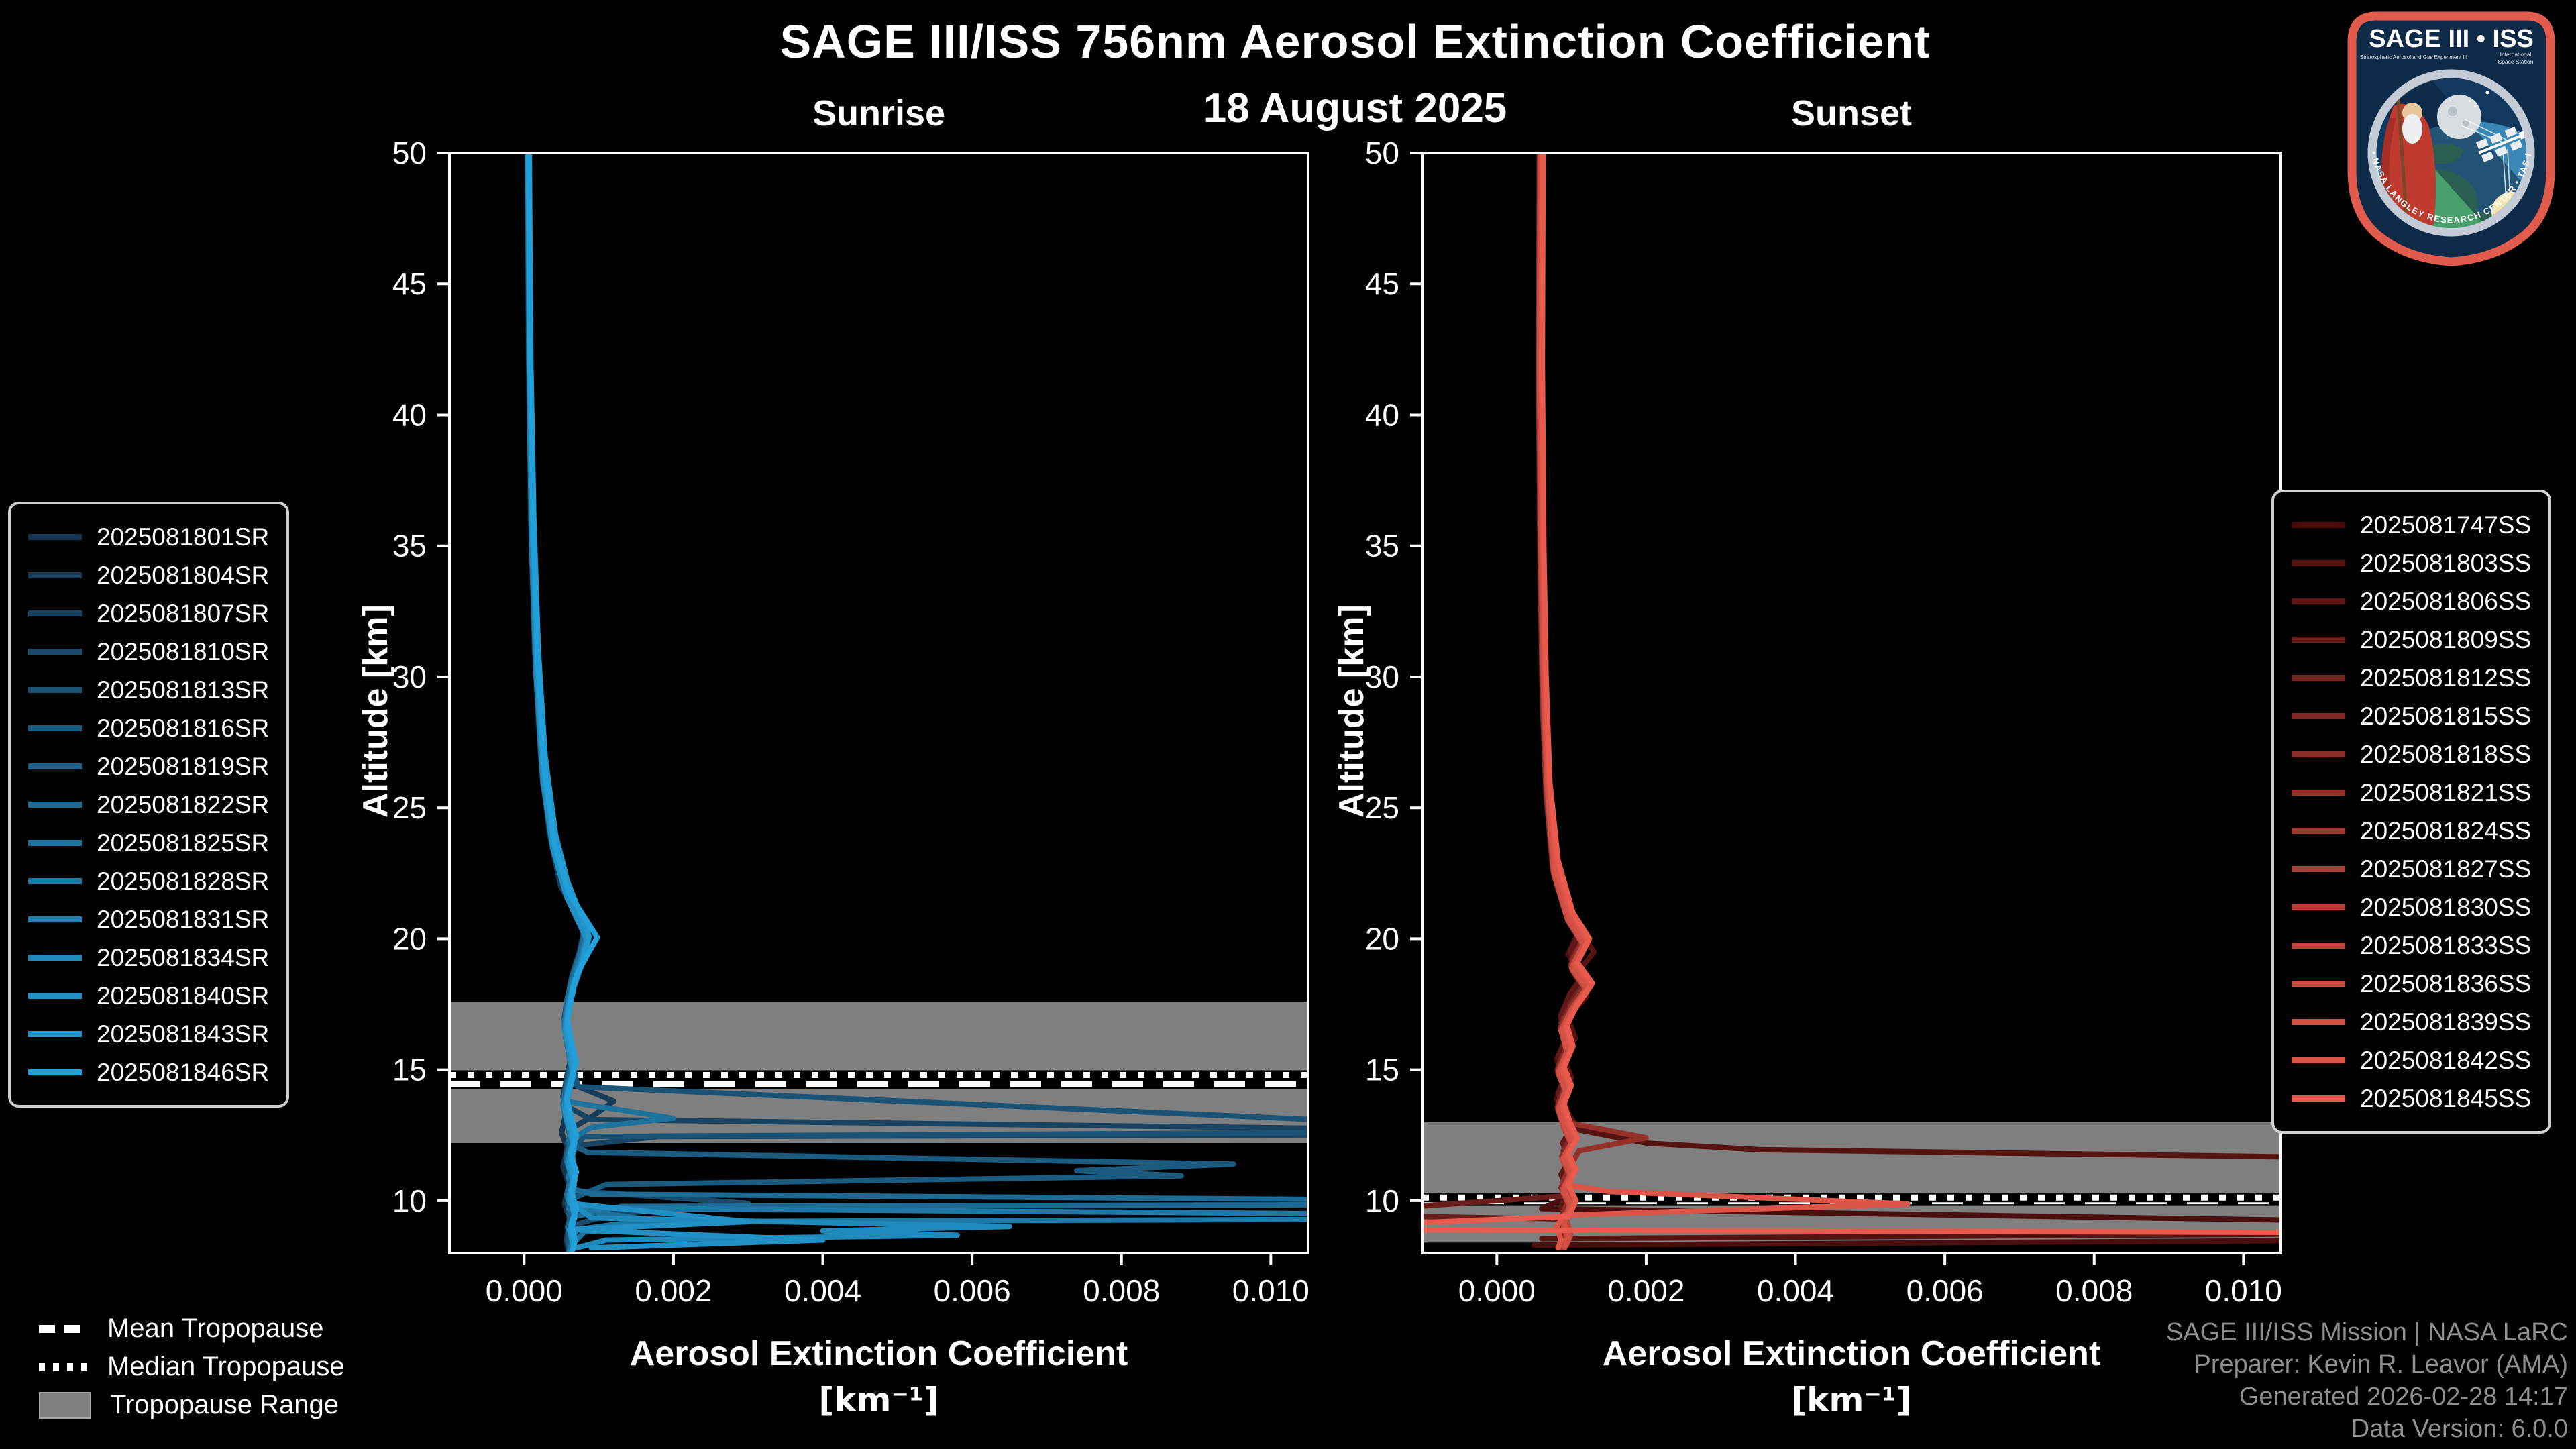  I want to click on y-tick-label: 30, so click(1382, 676).